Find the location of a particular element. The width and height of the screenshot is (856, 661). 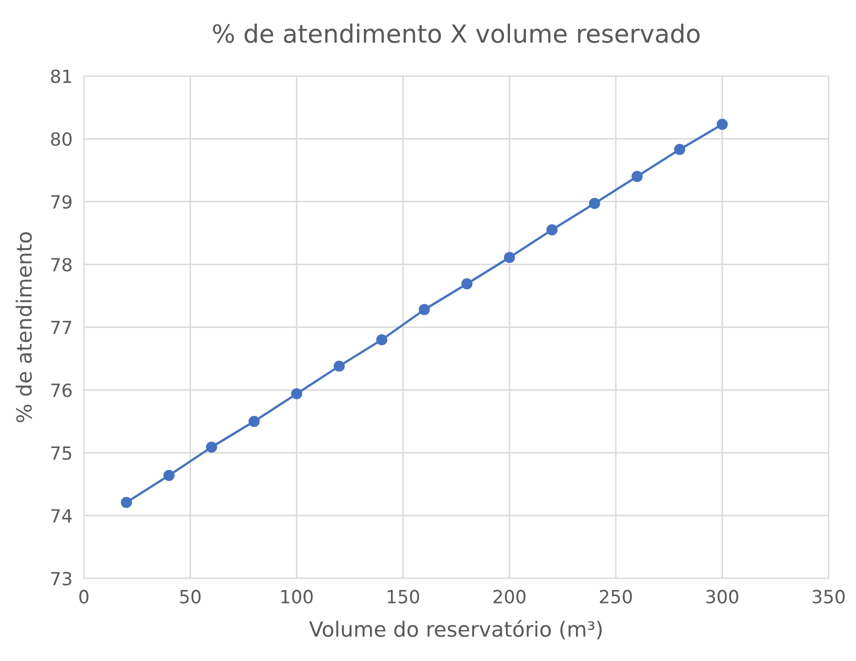

y-axis-title: % de atendimento is located at coordinates (24, 327).